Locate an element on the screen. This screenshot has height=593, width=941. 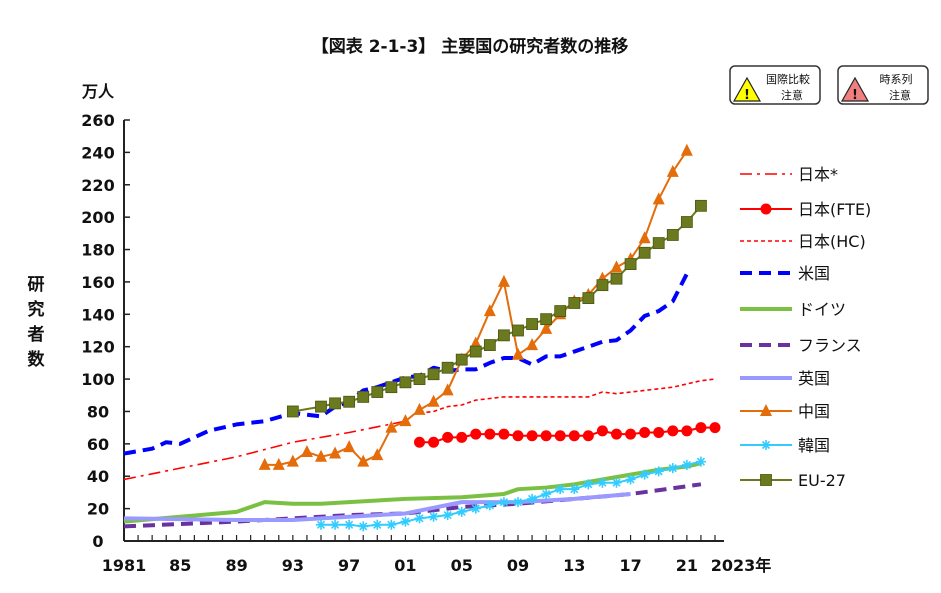
y-axis-label-char: 数 is located at coordinates (37, 359).